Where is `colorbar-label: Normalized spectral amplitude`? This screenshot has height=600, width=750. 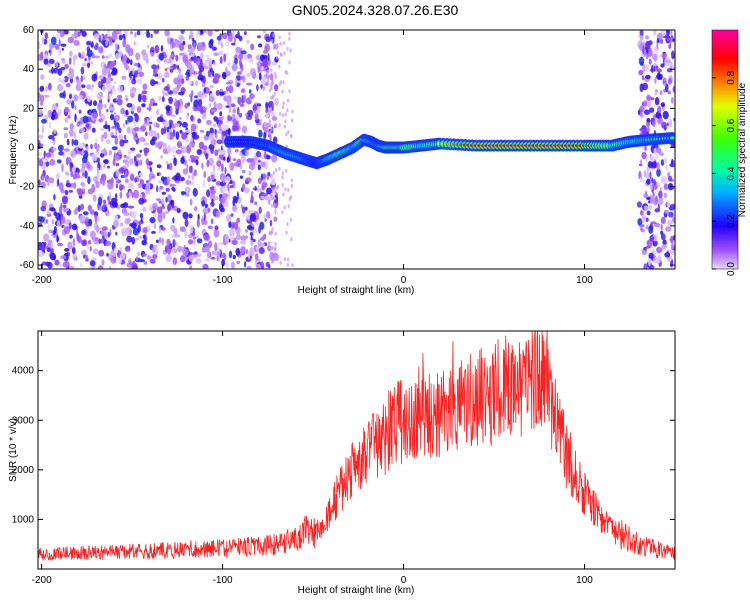 colorbar-label: Normalized spectral amplitude is located at coordinates (742, 149).